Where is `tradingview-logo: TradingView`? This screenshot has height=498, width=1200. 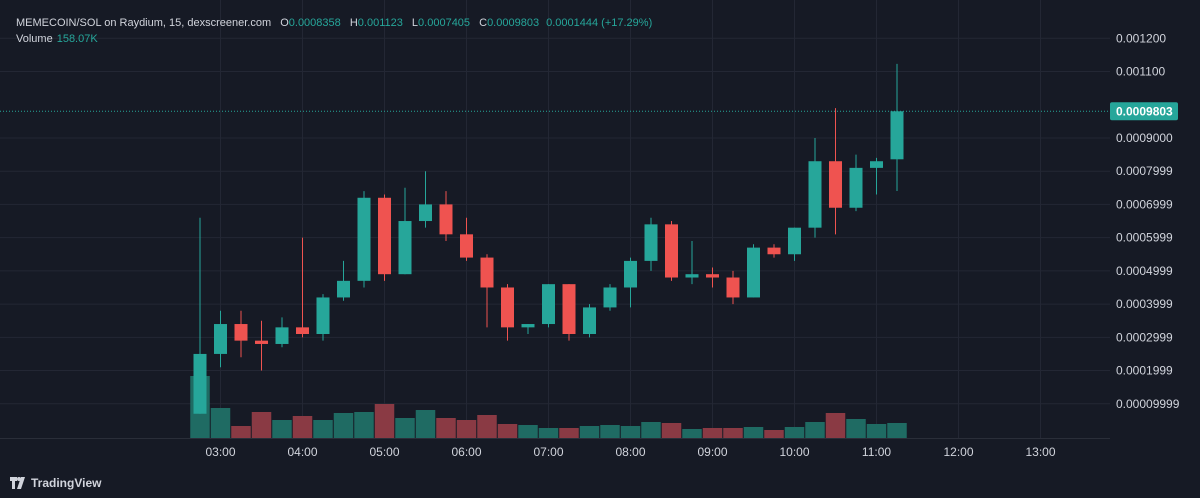 tradingview-logo: TradingView is located at coordinates (55, 483).